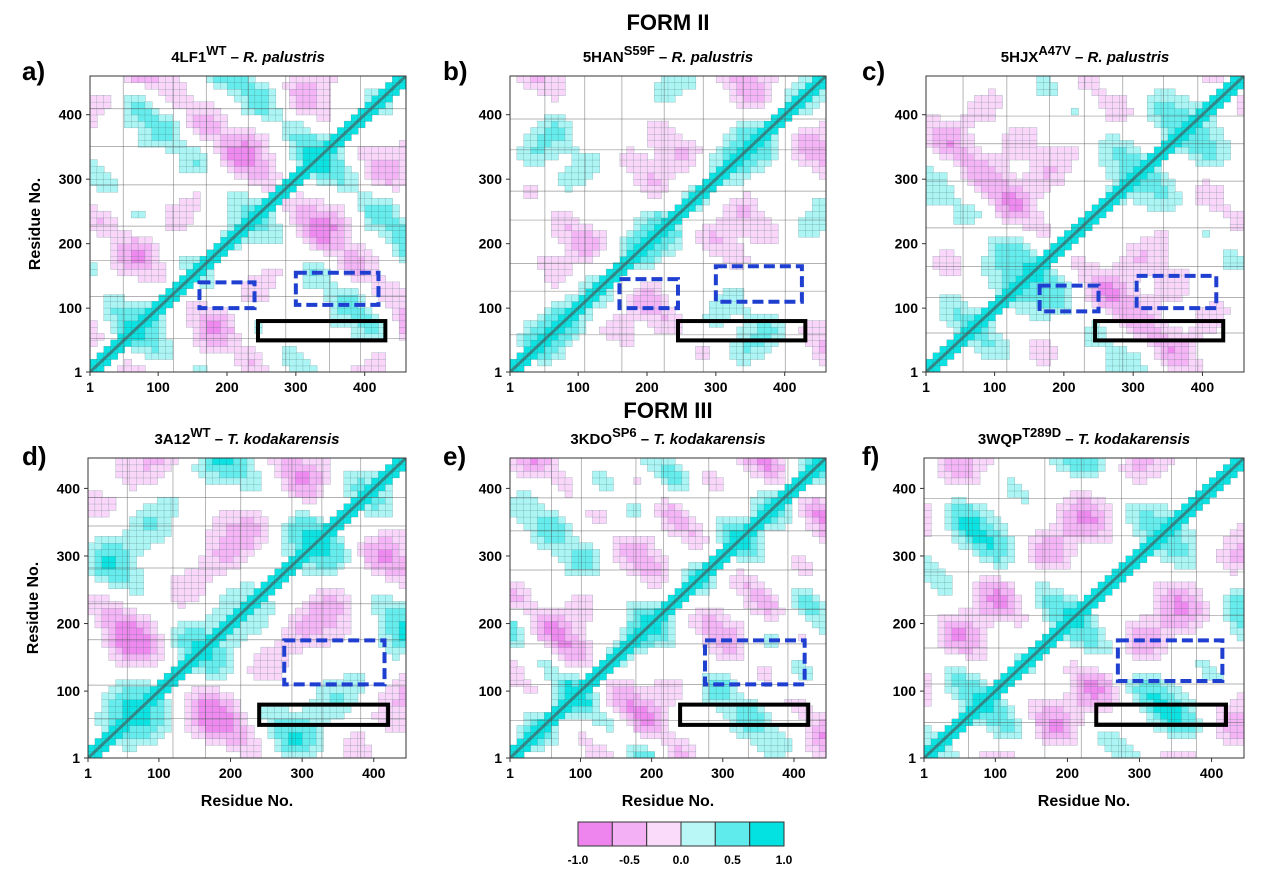 The width and height of the screenshot is (1271, 881). What do you see at coordinates (870, 456) in the screenshot?
I see `panel-letter: f)` at bounding box center [870, 456].